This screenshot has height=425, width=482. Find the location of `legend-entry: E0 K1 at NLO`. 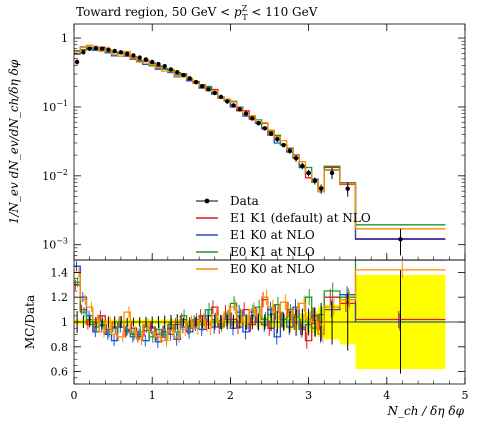

legend-entry: E0 K1 at NLO is located at coordinates (255, 252).